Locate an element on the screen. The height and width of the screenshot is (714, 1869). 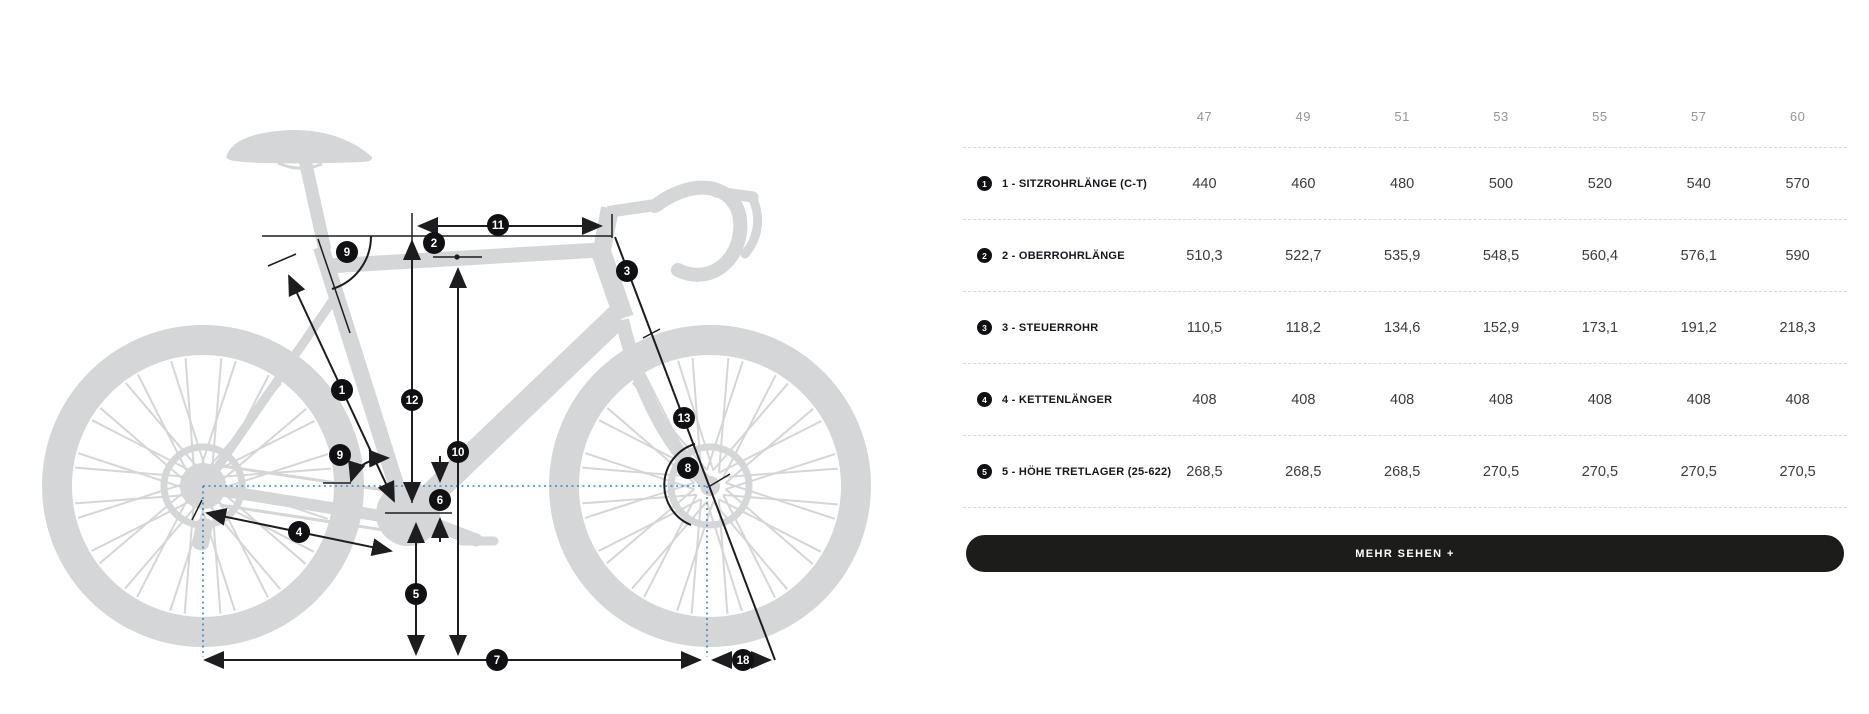
size-column-header: 47 is located at coordinates (1204, 116).